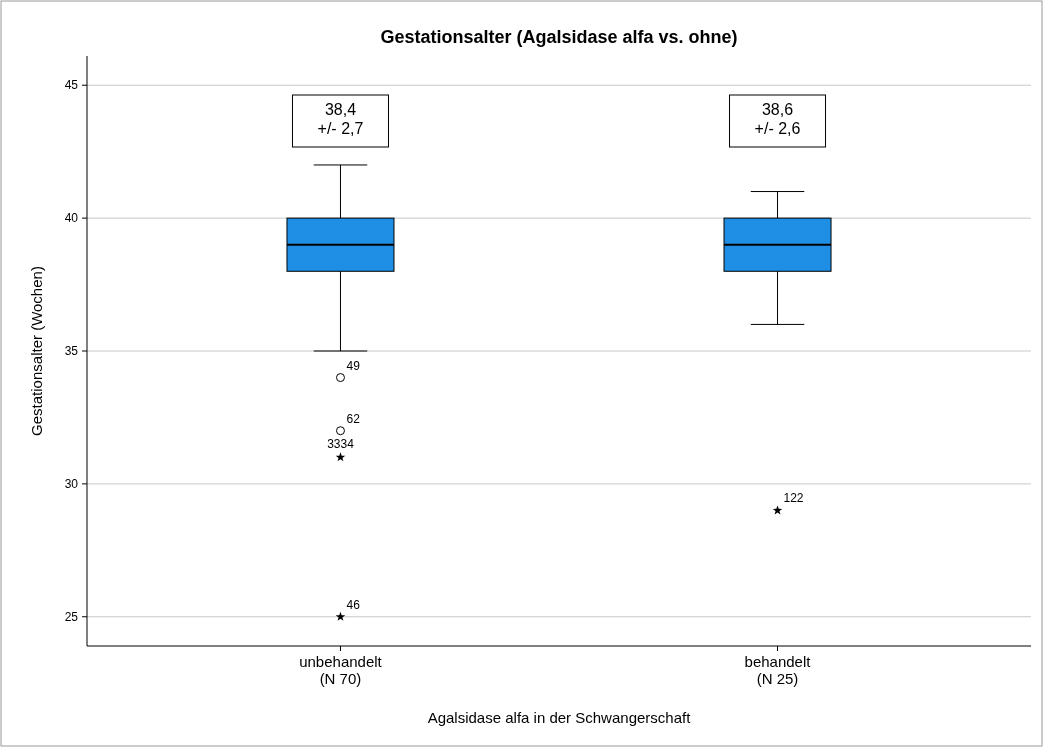  Describe the element at coordinates (71, 616) in the screenshot. I see `y-tick-label: 25` at that location.